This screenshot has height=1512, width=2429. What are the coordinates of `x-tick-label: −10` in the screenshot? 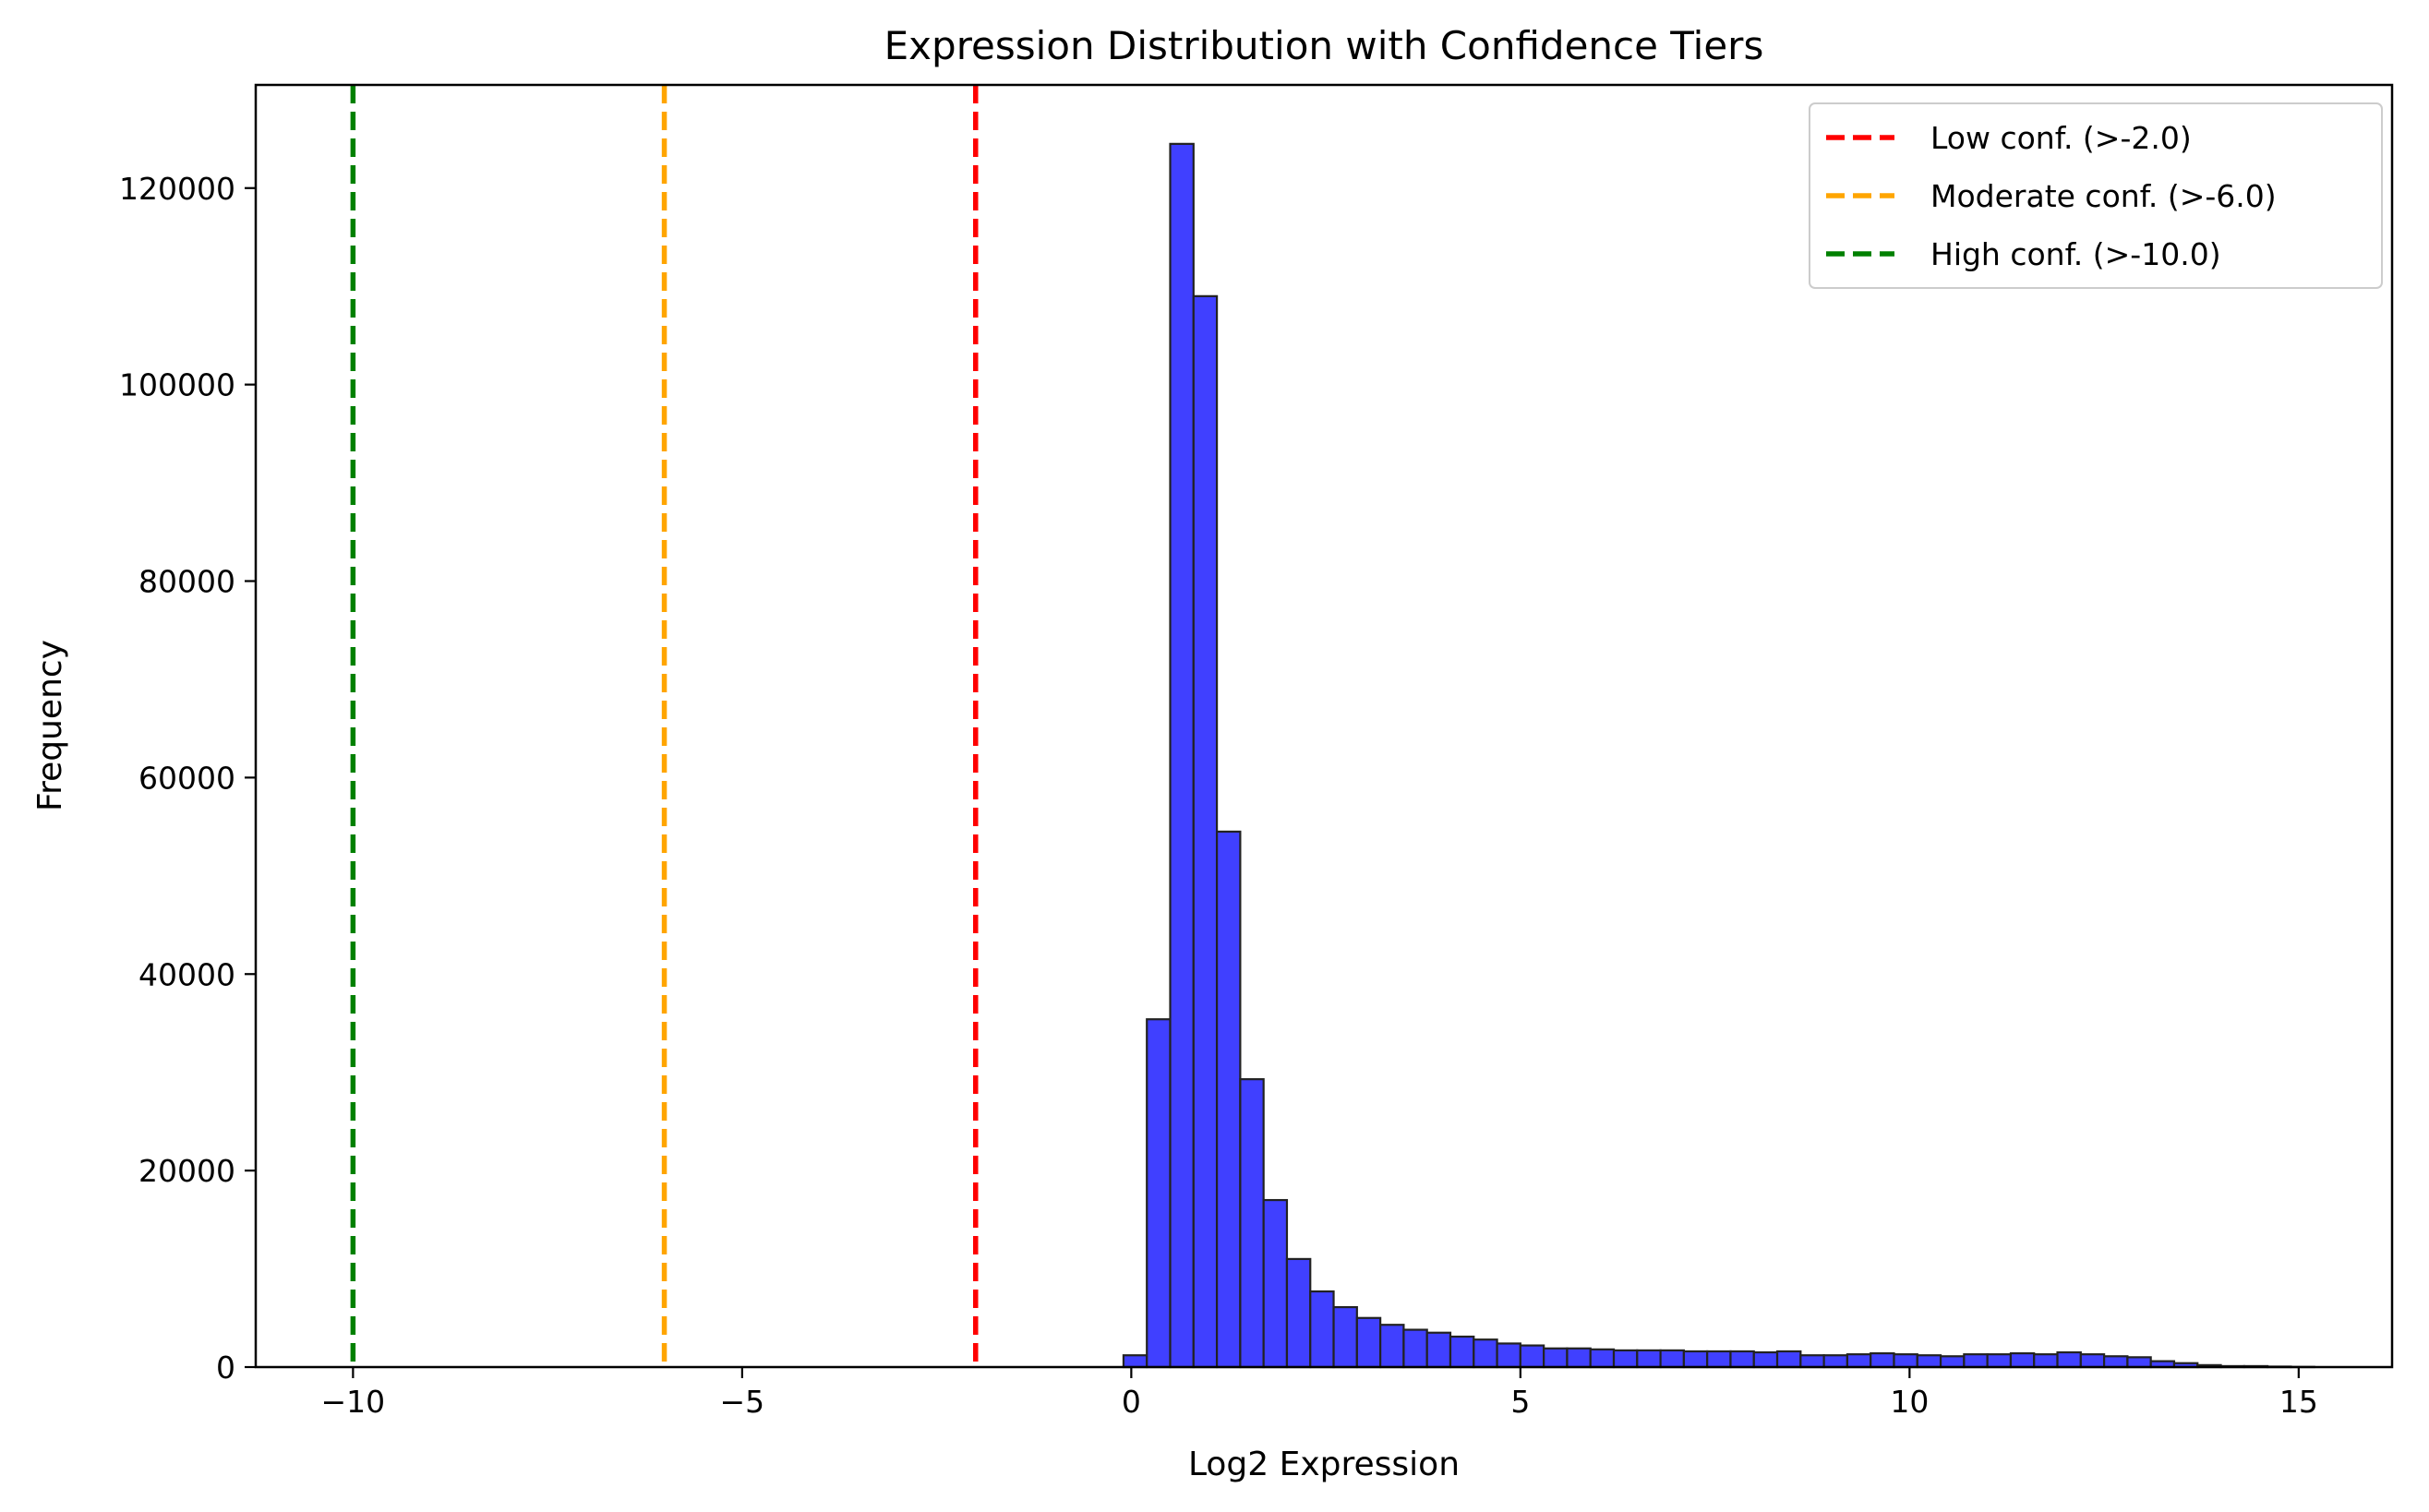 It's located at (353, 1402).